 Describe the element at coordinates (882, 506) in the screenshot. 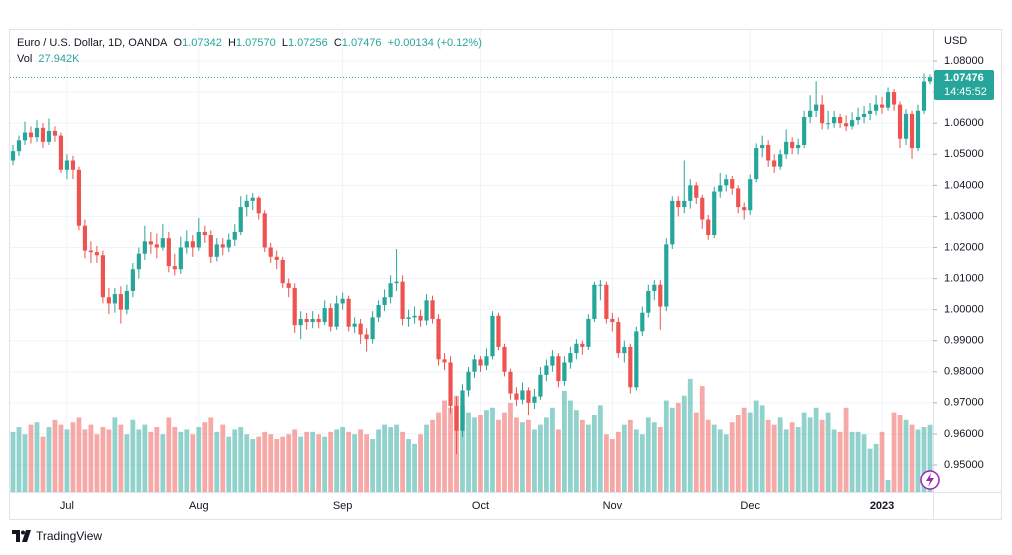

I see `x-tick-label: 2023` at that location.